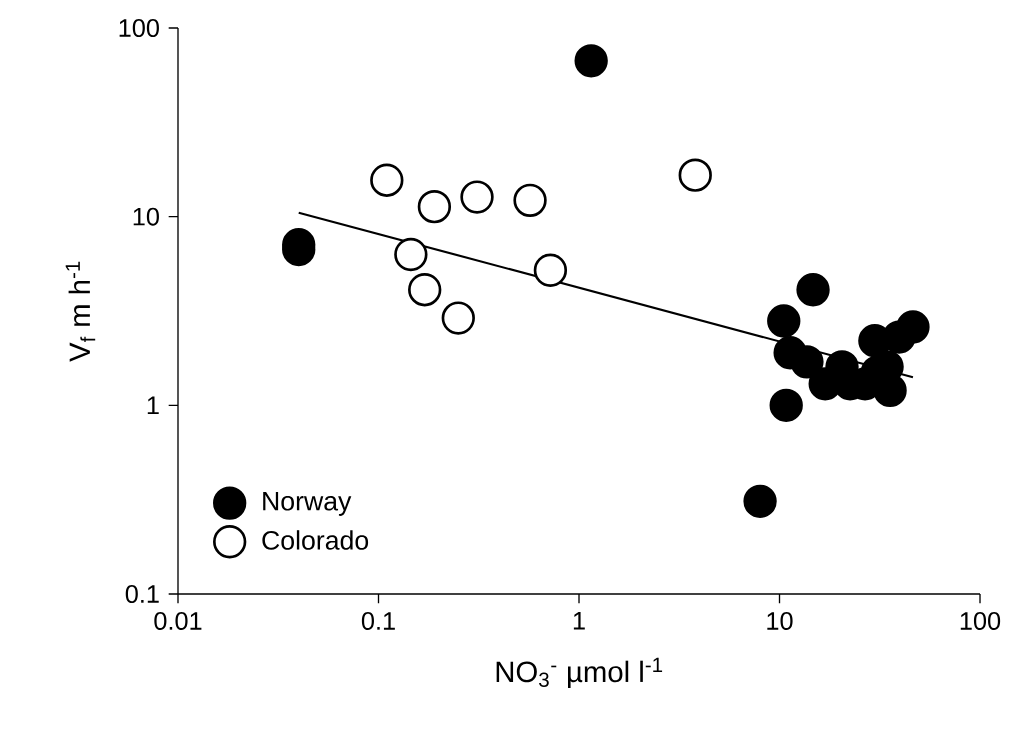 Image resolution: width=1017 pixels, height=734 pixels. I want to click on x-tick-label: 1, so click(579, 620).